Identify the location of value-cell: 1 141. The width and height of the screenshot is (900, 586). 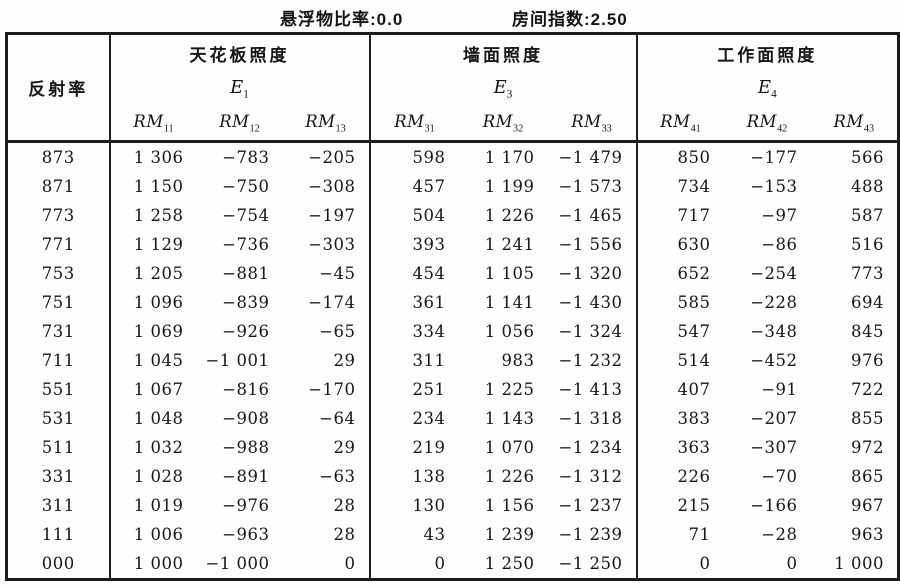
(509, 302).